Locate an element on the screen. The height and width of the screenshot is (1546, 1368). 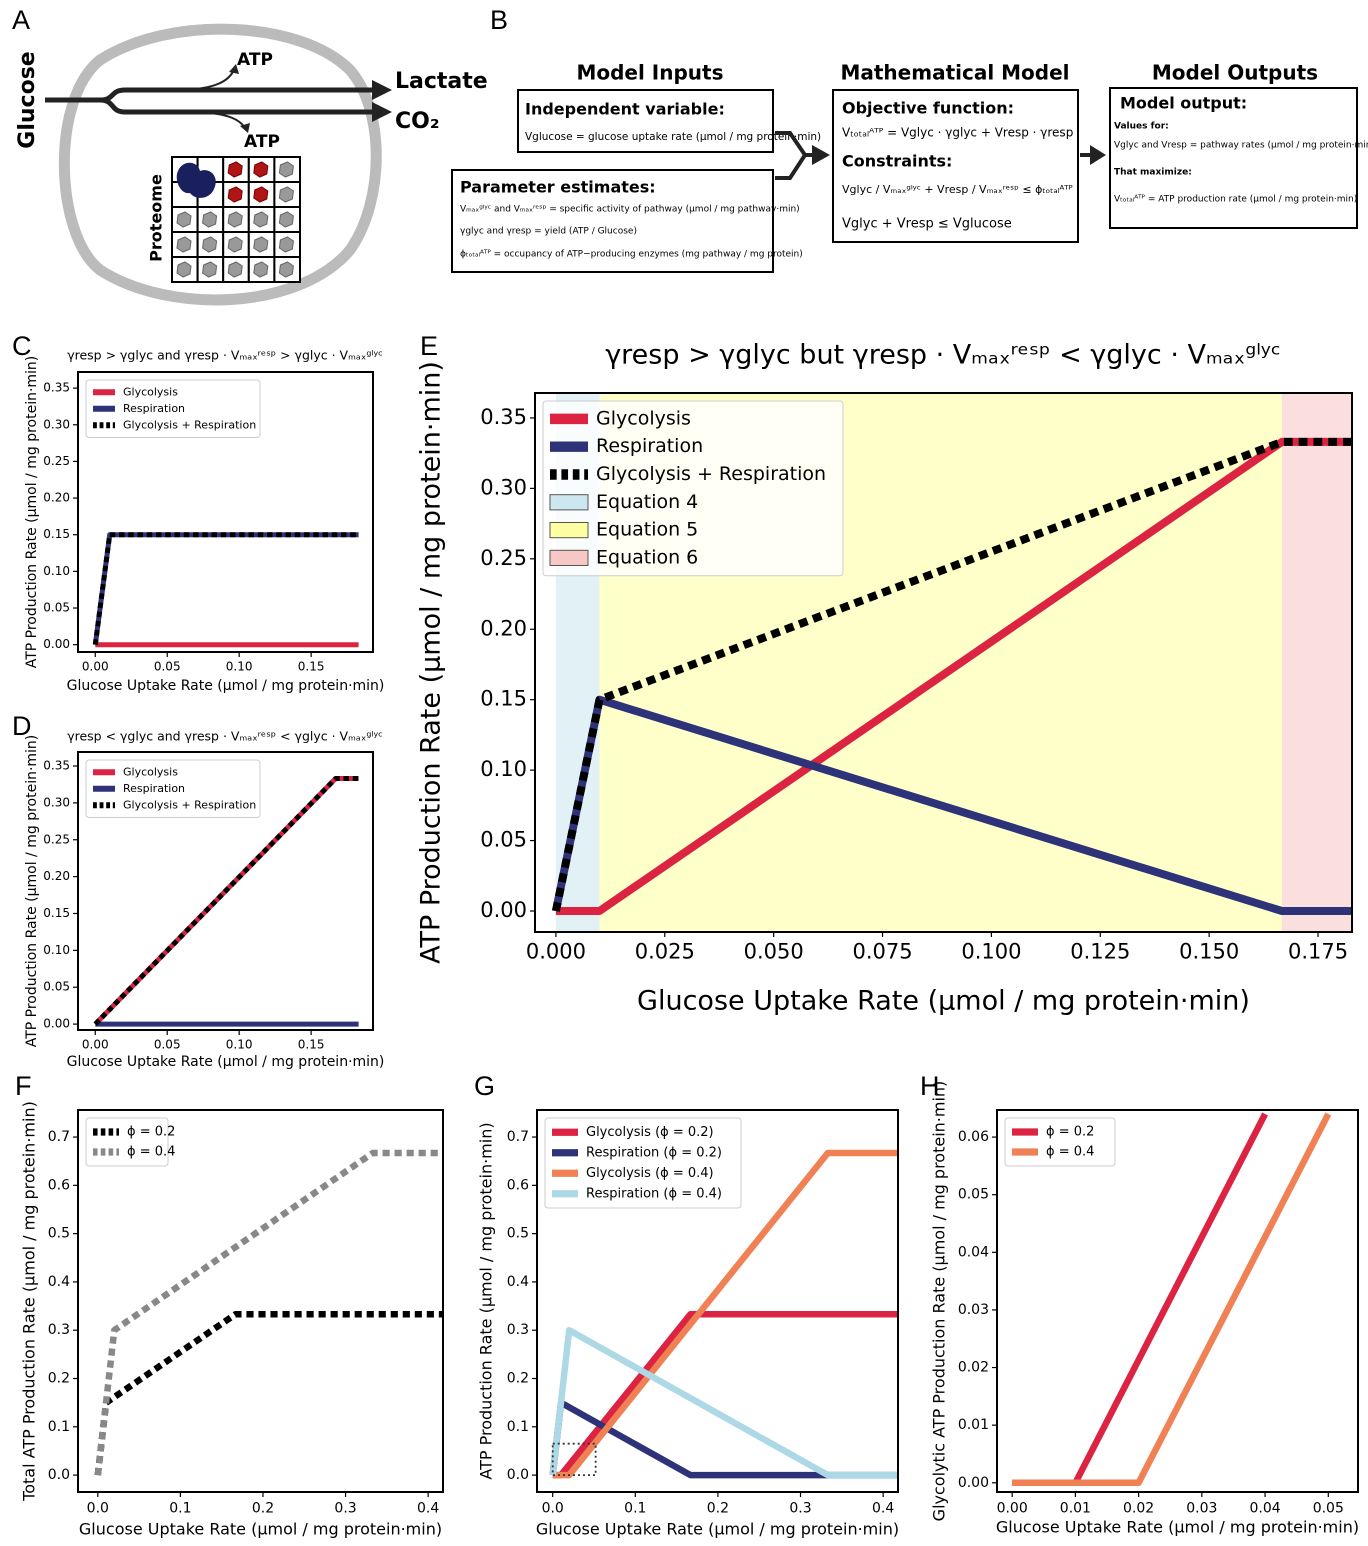
x-tick-label: 0.3 is located at coordinates (345, 1508).